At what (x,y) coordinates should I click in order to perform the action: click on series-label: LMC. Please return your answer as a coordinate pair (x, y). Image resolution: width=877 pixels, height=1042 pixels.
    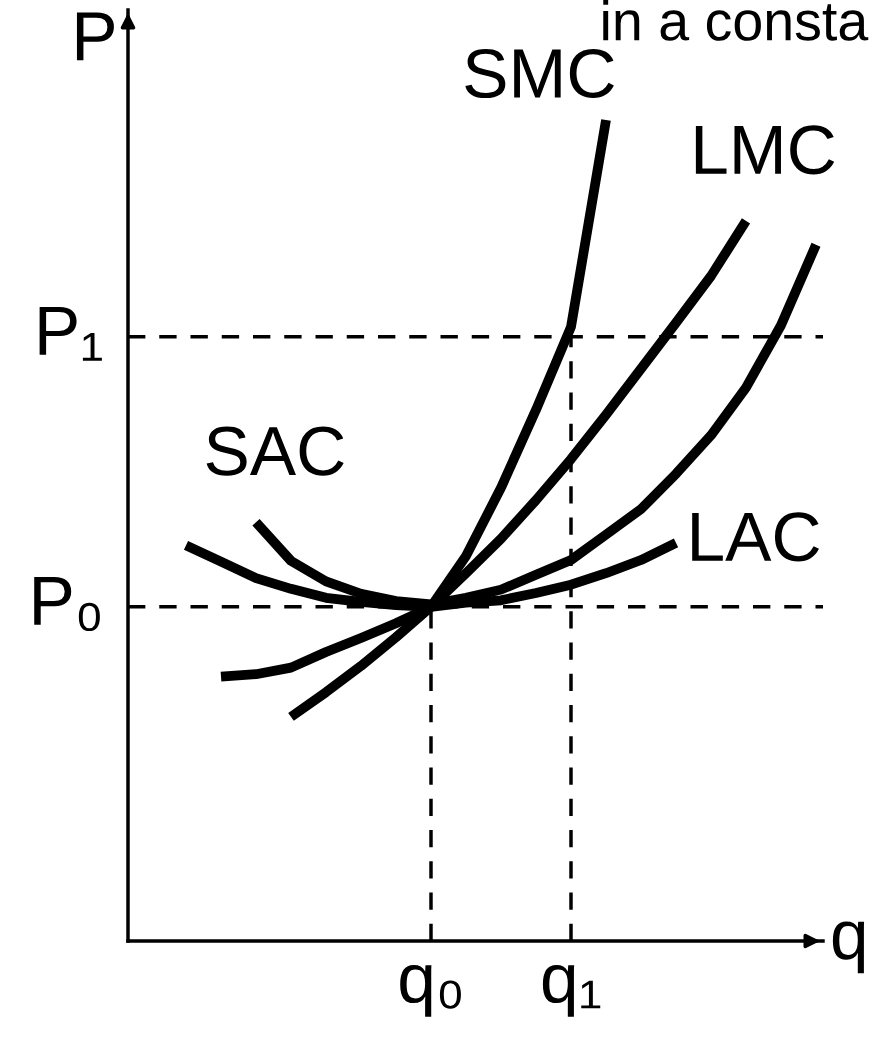
    Looking at the image, I should click on (765, 150).